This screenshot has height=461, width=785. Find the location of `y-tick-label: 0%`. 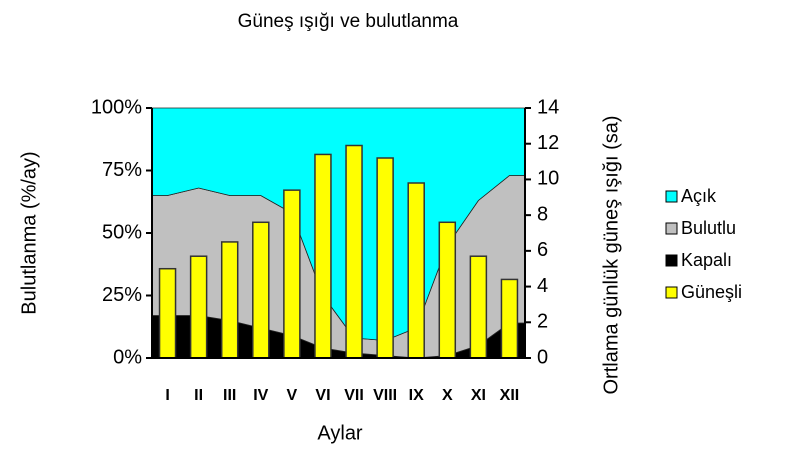

y-tick-label: 0% is located at coordinates (127, 357).